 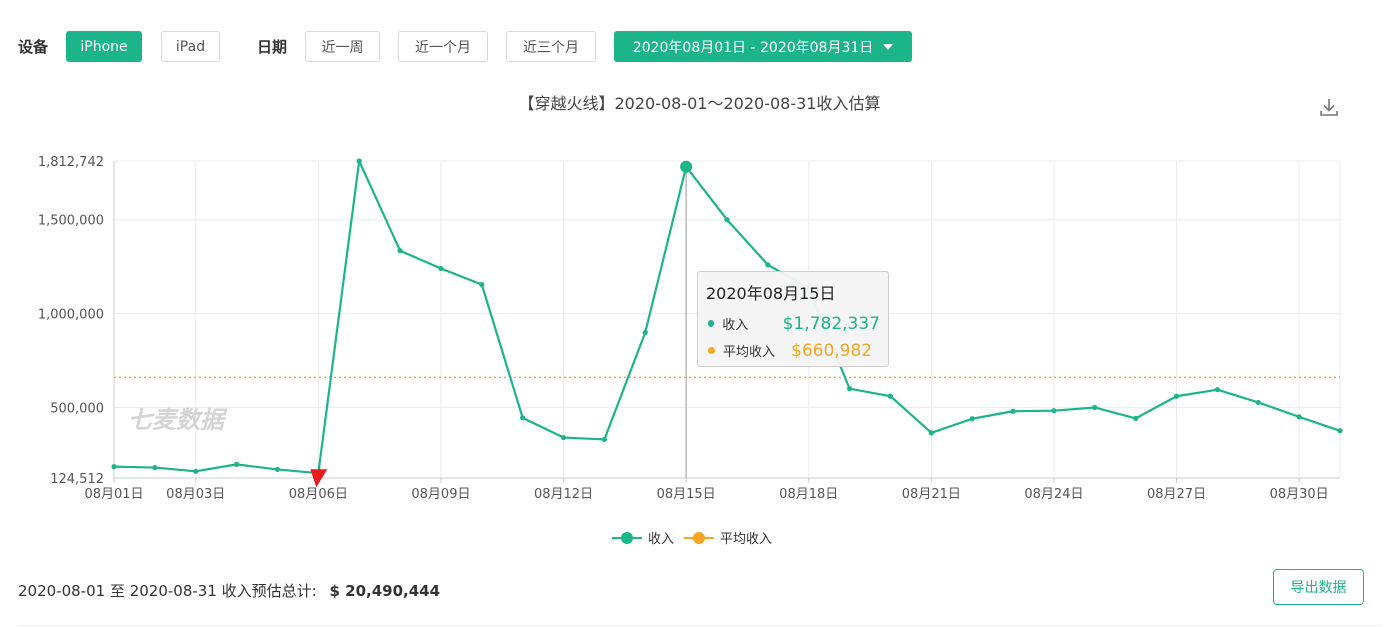 I want to click on x-tick-label: 08月27日, so click(x=1176, y=494).